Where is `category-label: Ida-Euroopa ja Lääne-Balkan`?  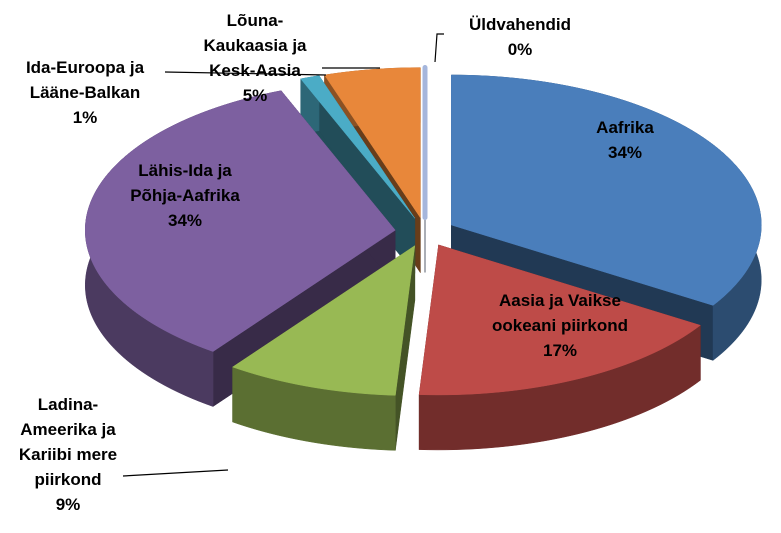
category-label: Ida-Euroopa ja Lääne-Balkan is located at coordinates (85, 80).